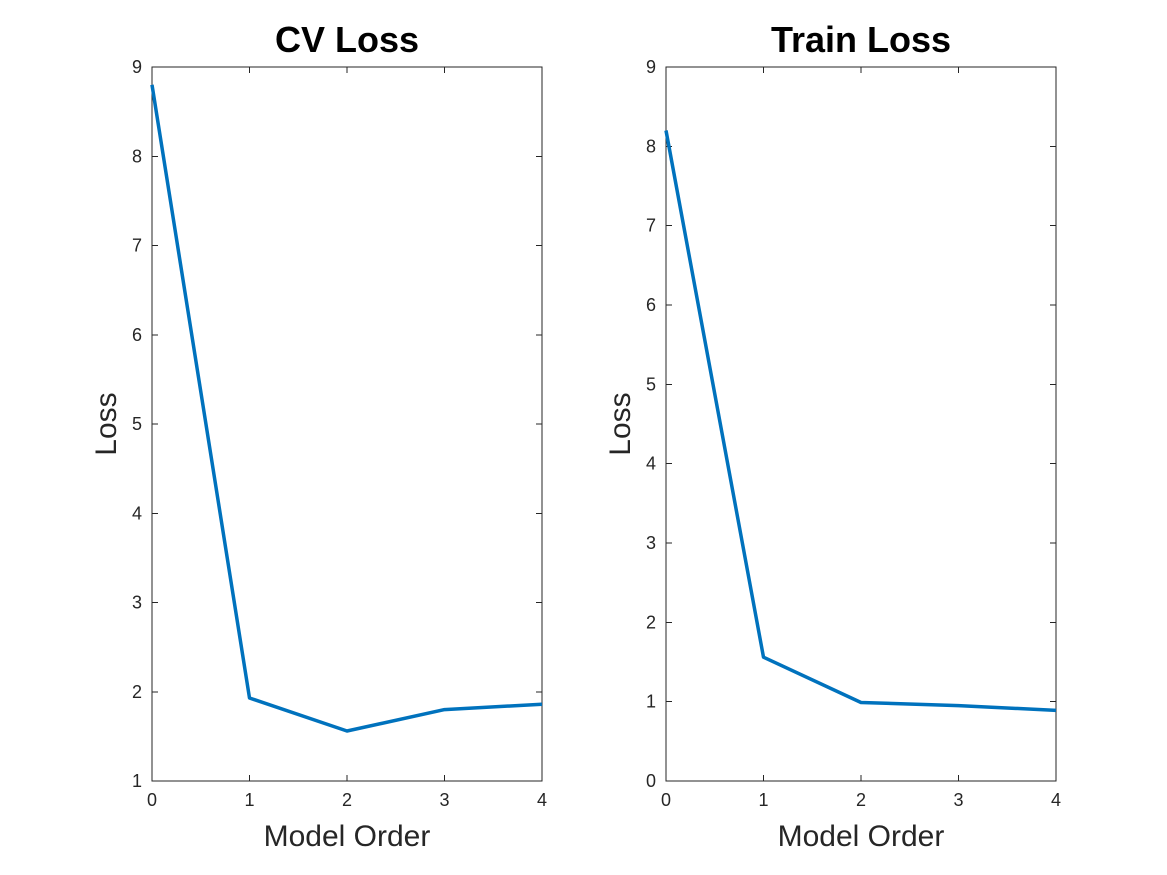 The image size is (1167, 875). Describe the element at coordinates (1056, 800) in the screenshot. I see `train-loss-x-tick-label: 4` at that location.